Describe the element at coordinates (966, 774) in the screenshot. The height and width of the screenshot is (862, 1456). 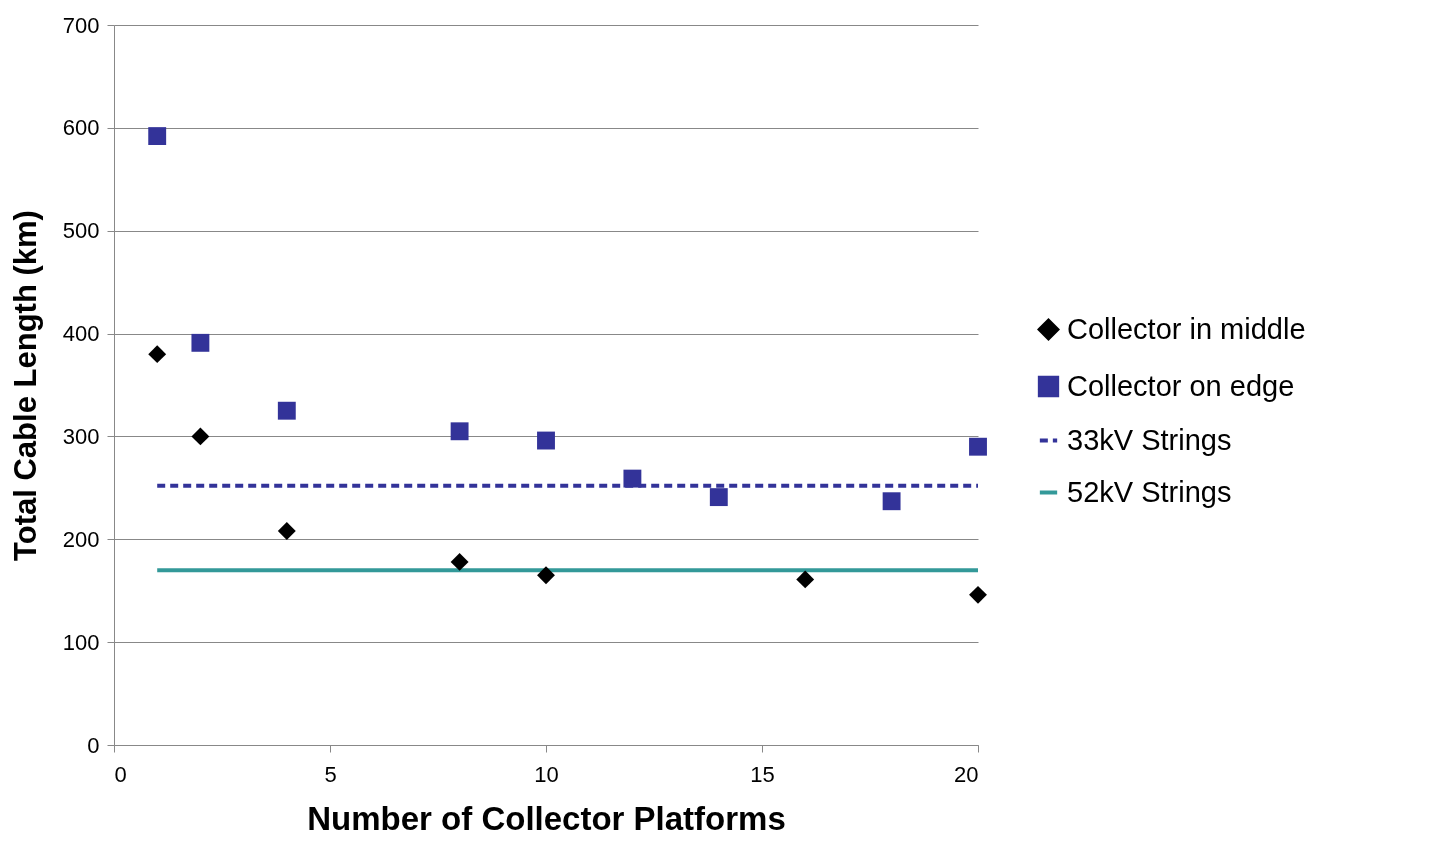
I see `x-tick-label: 20` at that location.